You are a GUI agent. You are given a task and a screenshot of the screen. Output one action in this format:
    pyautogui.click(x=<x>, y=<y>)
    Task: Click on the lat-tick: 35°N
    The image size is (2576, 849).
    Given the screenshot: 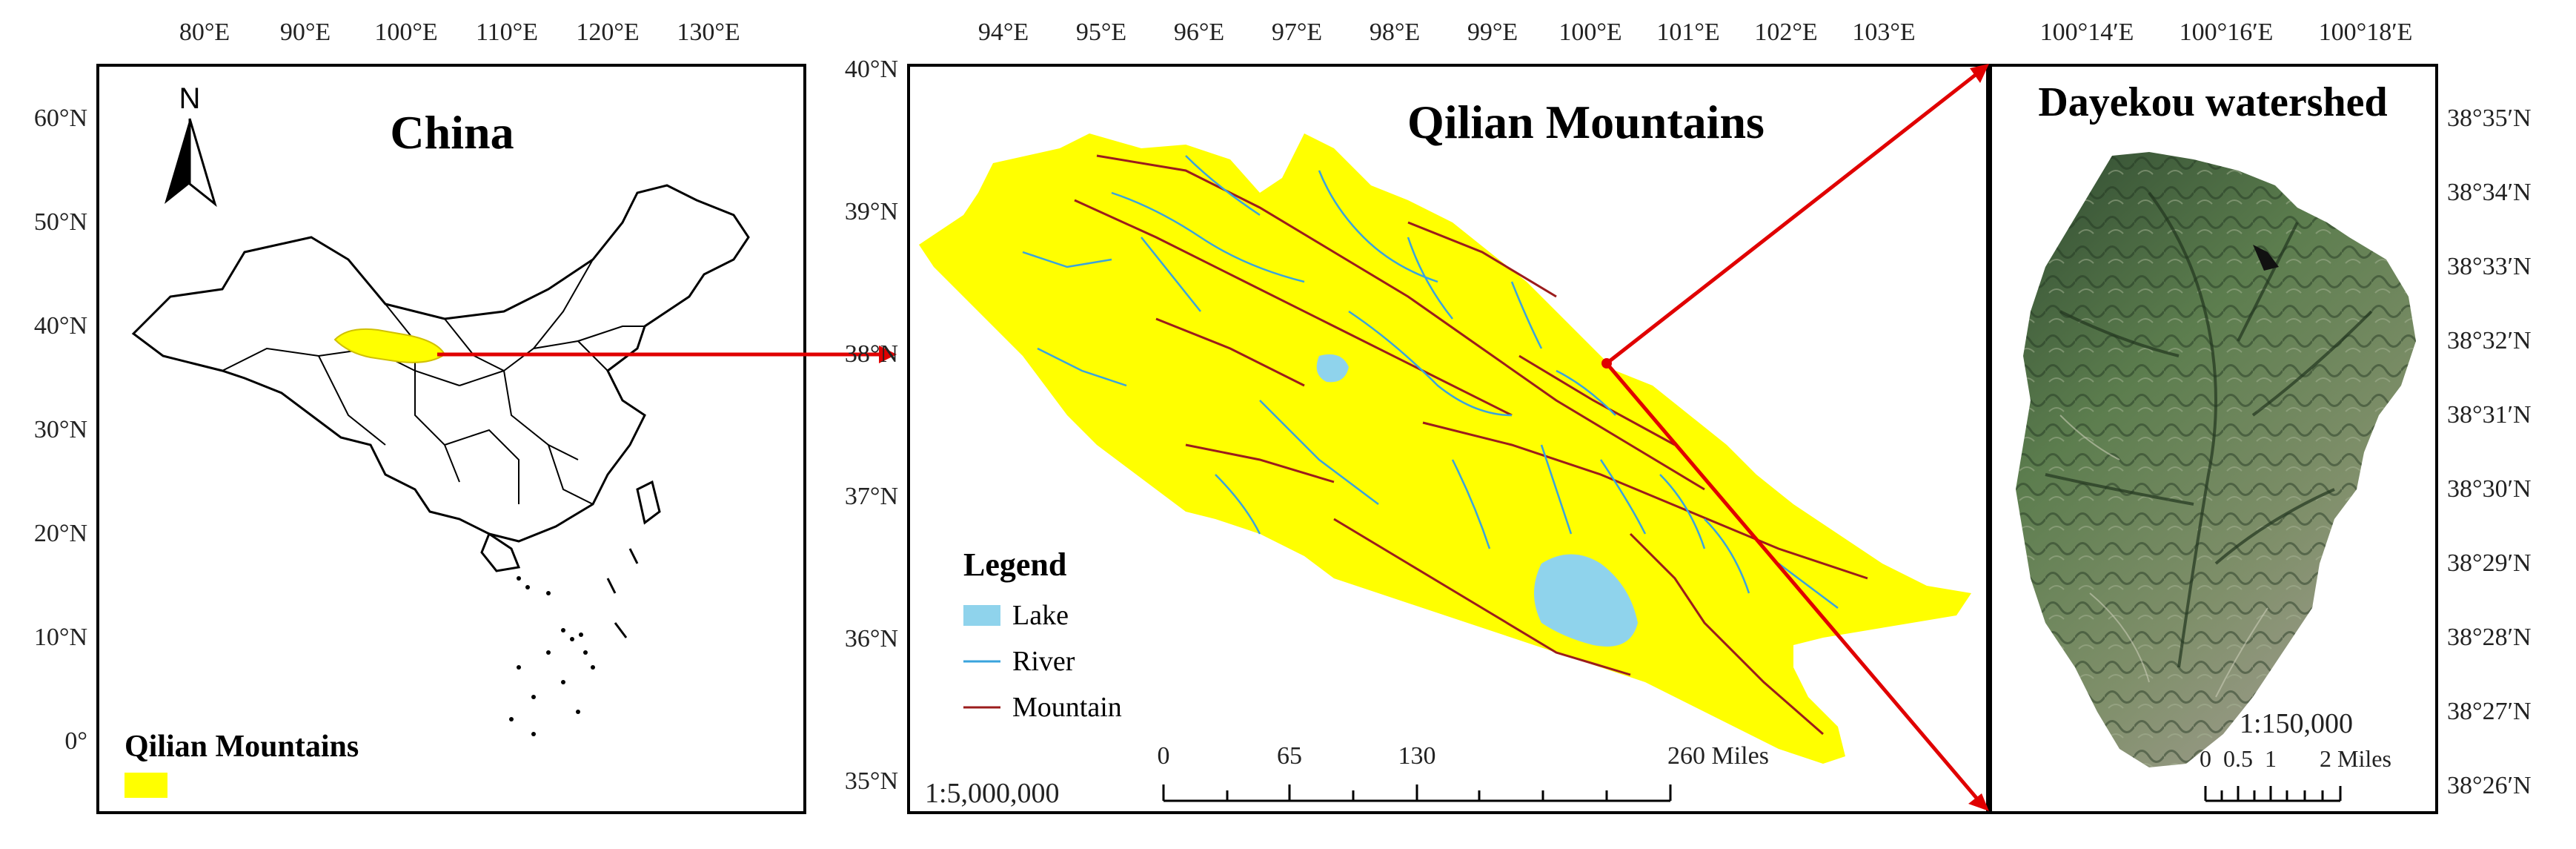 What is the action you would take?
    pyautogui.click(x=872, y=781)
    